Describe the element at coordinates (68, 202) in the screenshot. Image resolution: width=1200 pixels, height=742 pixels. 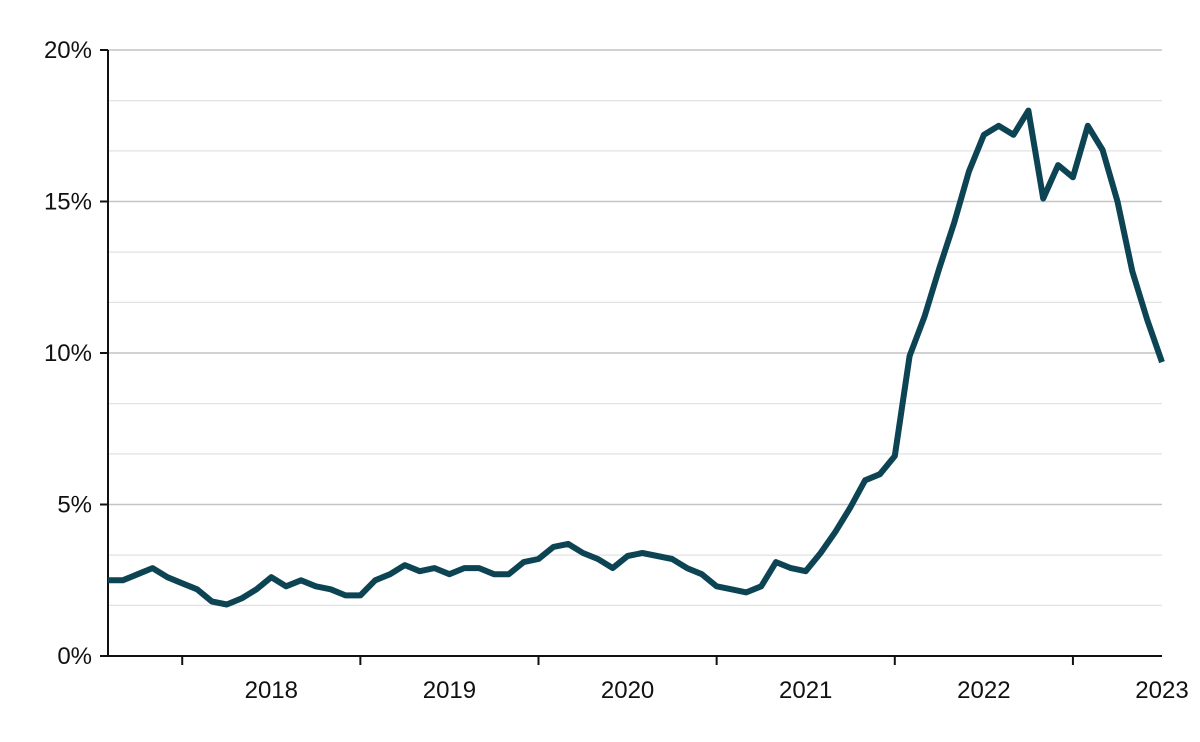
I see `y-tick-label: 15%` at that location.